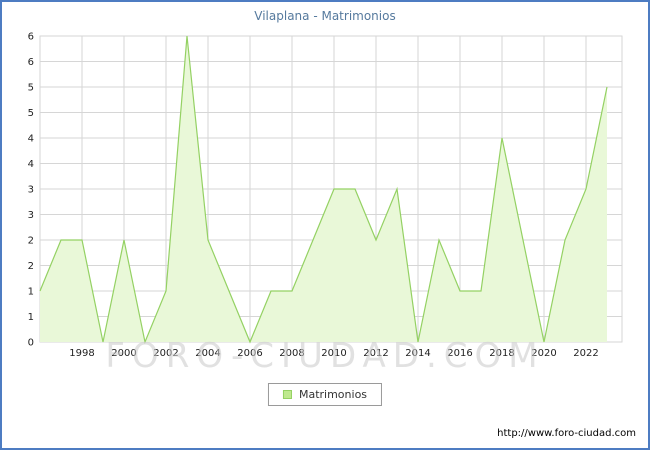 Image resolution: width=650 pixels, height=450 pixels. I want to click on x-tick-label: 2014, so click(417, 353).